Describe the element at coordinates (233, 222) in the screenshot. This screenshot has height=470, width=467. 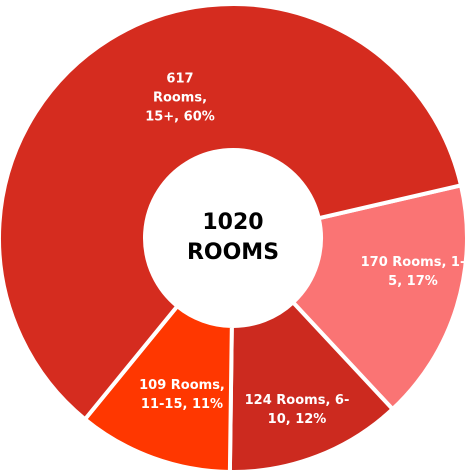
I see `total-value: 1020` at that location.